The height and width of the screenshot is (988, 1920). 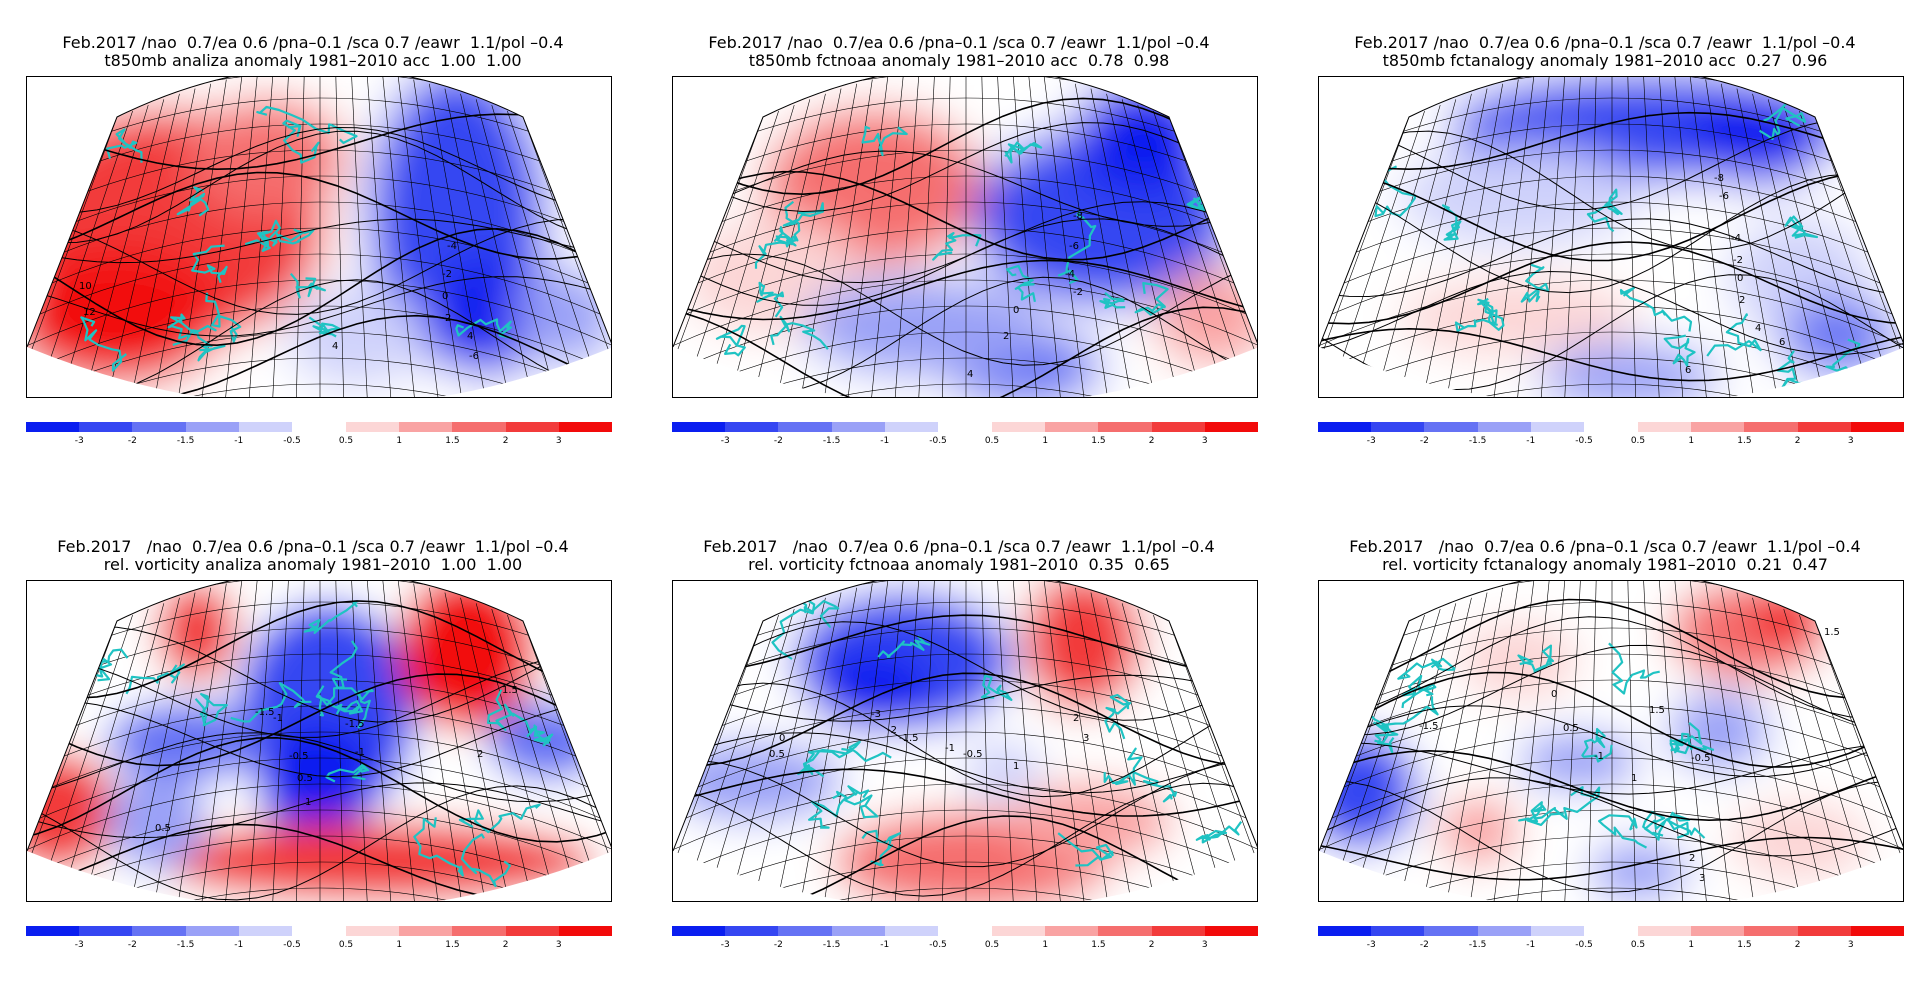 What do you see at coordinates (336, 759) in the screenshot?
I see `contour-labels: -1.5 -1 -0.5 -1.5 -1 0.5 1 1.5 2 0.5` at bounding box center [336, 759].